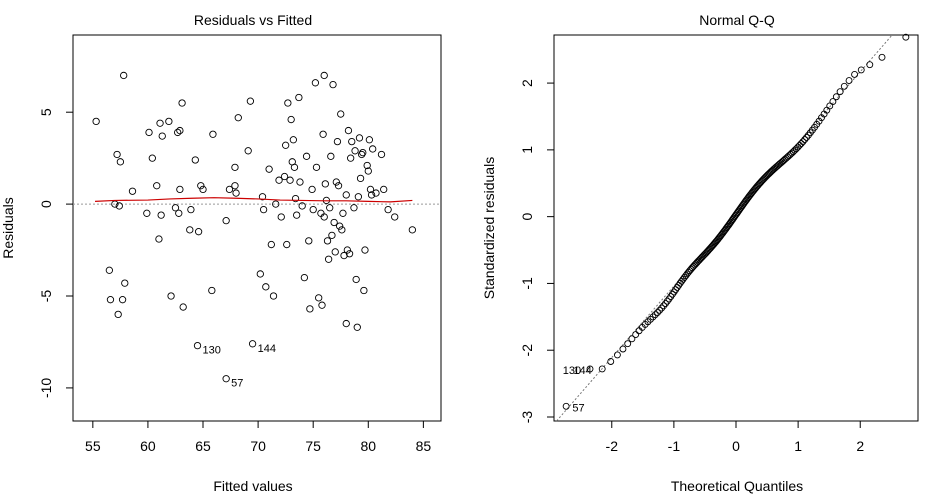 The image size is (931, 500). What do you see at coordinates (798, 446) in the screenshot?
I see `x-tick-label: 1` at bounding box center [798, 446].